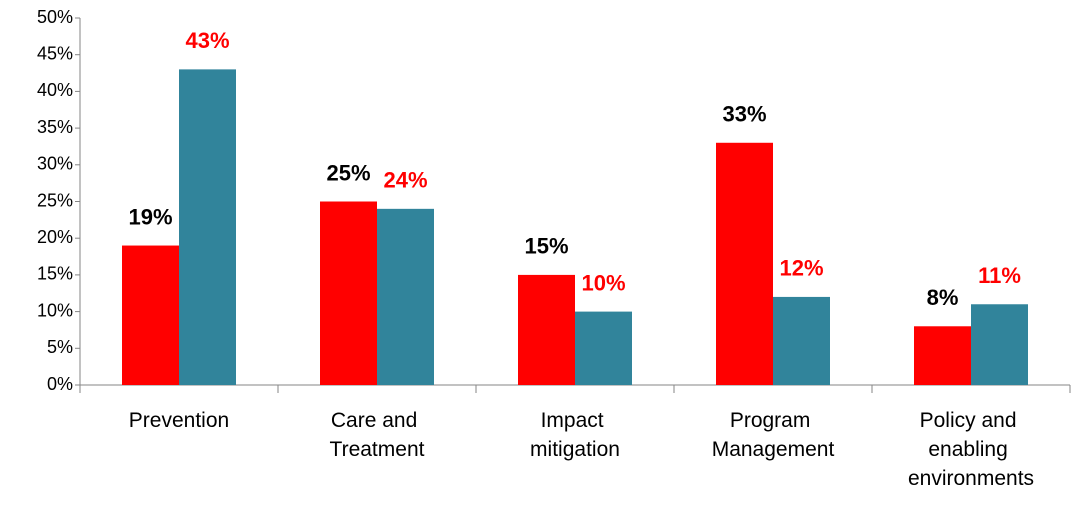 The width and height of the screenshot is (1074, 506). What do you see at coordinates (60, 347) in the screenshot?
I see `y-tick-label: 5%` at bounding box center [60, 347].